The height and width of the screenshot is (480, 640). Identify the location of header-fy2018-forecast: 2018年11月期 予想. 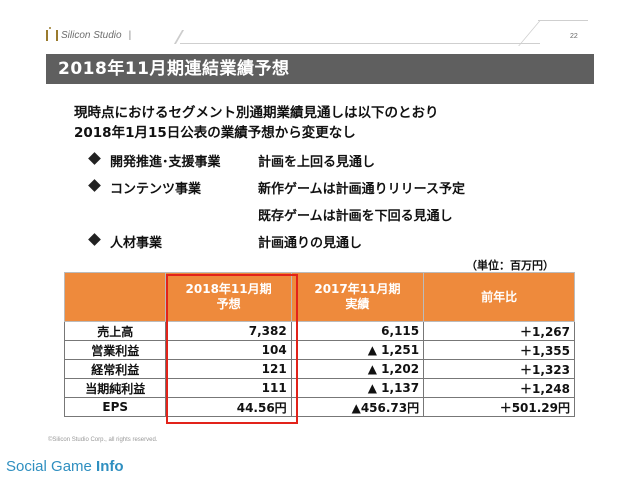
(228, 297).